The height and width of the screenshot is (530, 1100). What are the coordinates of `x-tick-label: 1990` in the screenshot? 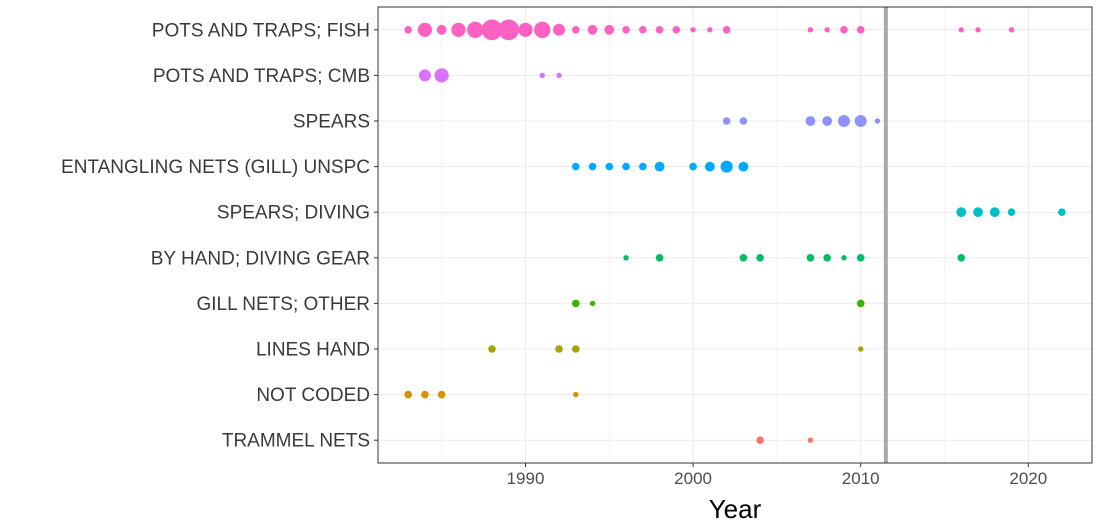 It's located at (526, 478).